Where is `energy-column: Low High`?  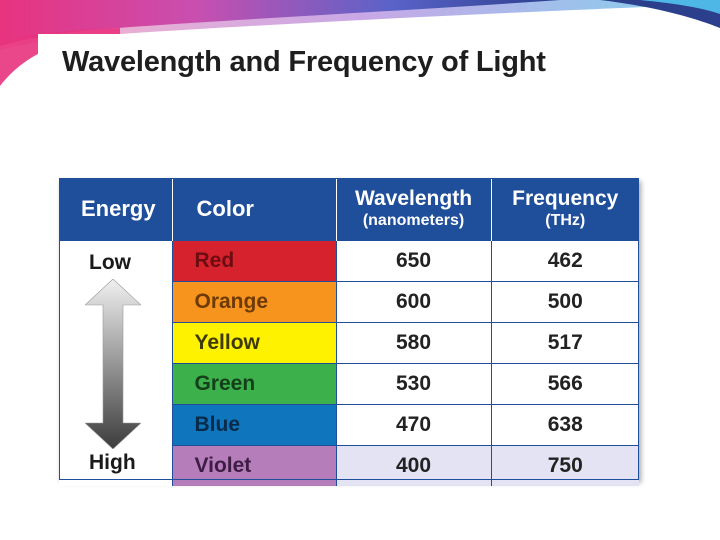
energy-column: Low High is located at coordinates (115, 363).